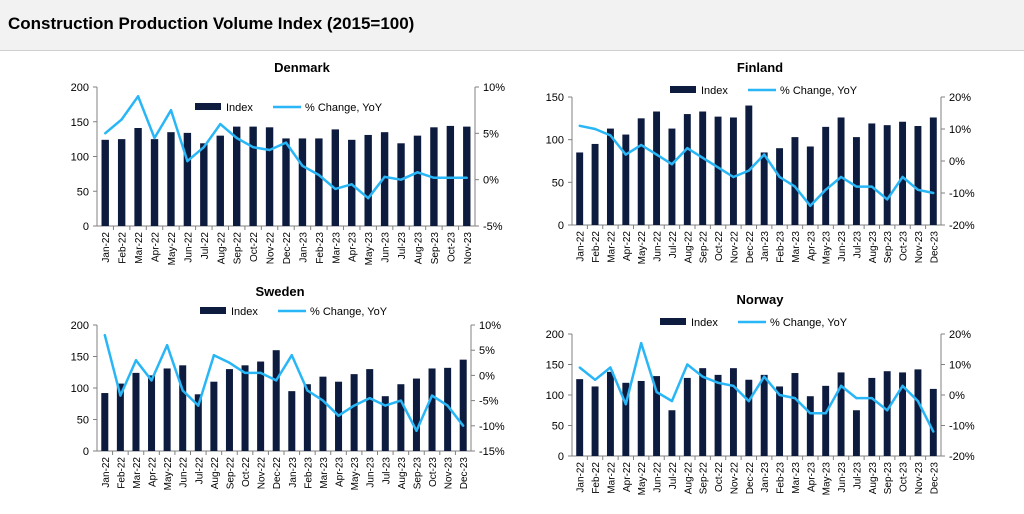 This screenshot has height=514, width=1024. What do you see at coordinates (809, 323) in the screenshot?
I see `legend-change-label: % Change, YoY` at bounding box center [809, 323].